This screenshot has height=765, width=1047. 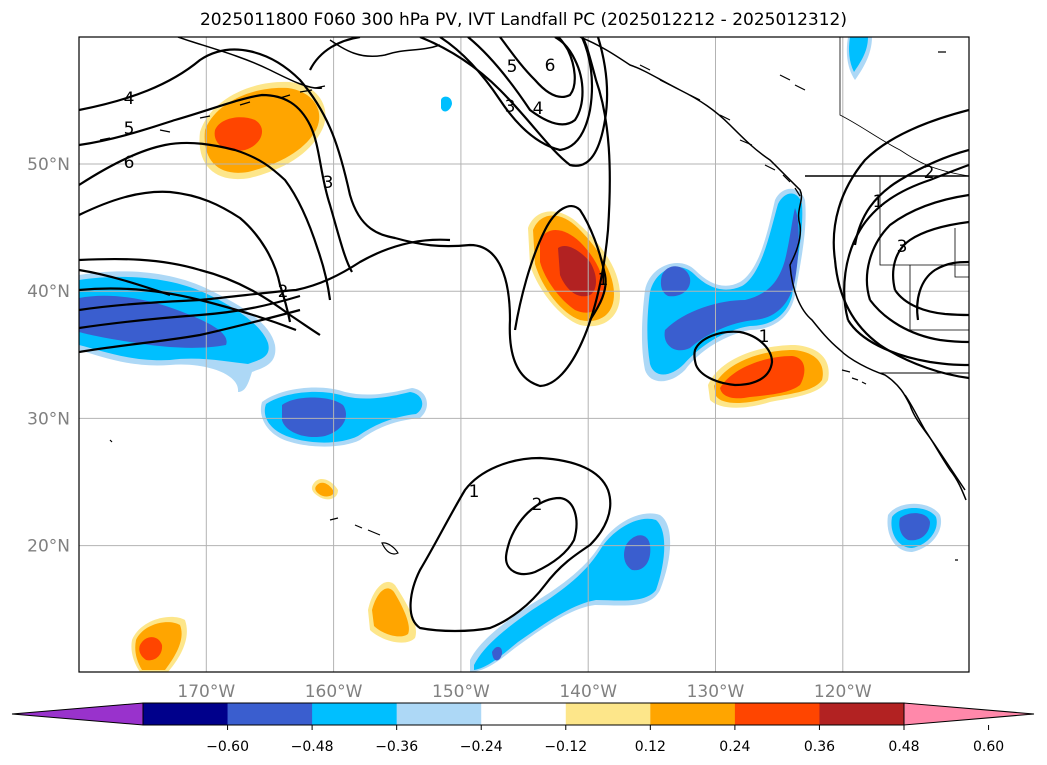 What do you see at coordinates (48, 419) in the screenshot?
I see `latitude-tick-label: 30°N` at bounding box center [48, 419].